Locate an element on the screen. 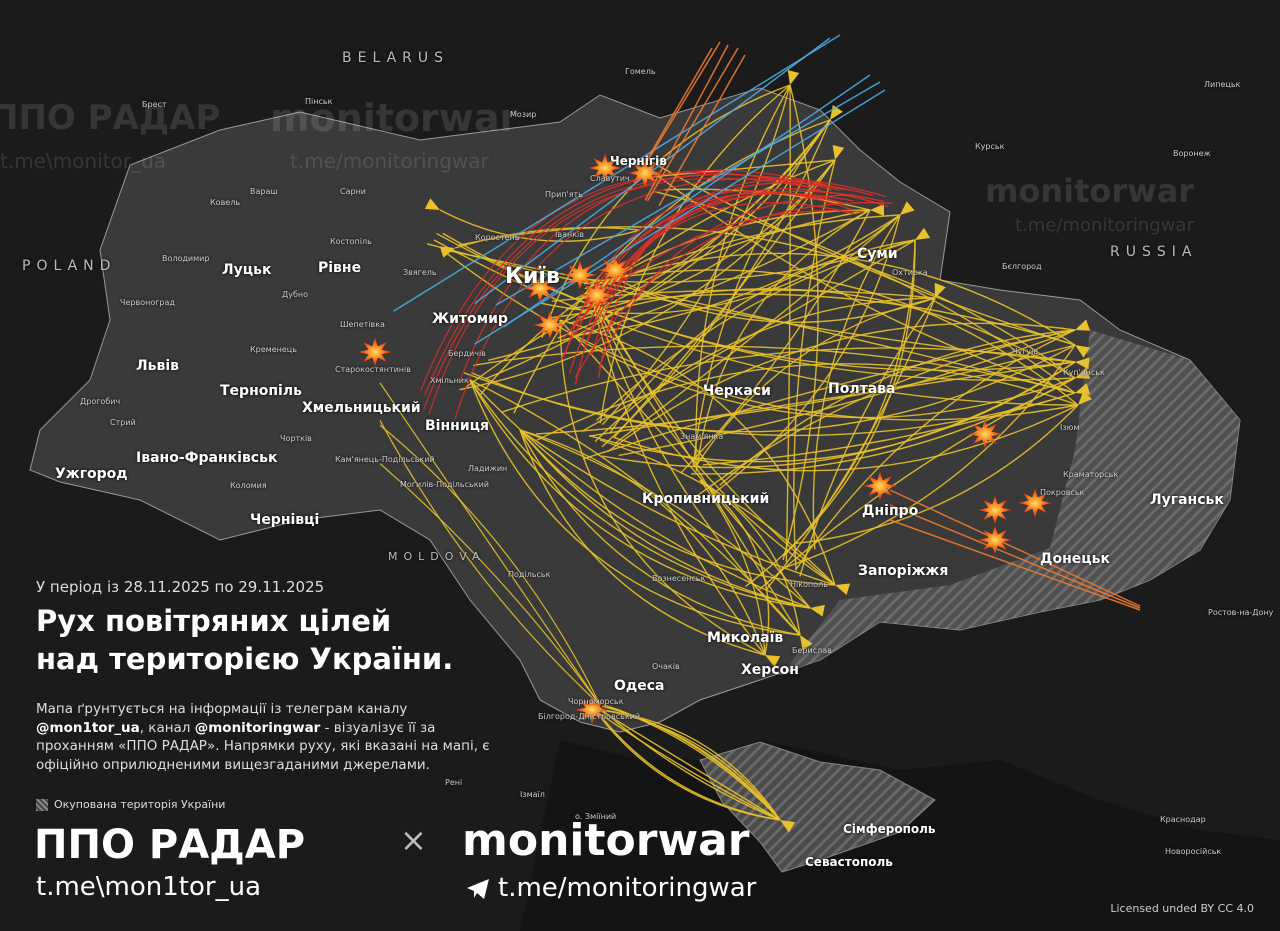  city-minor: Ізюм is located at coordinates (1070, 427).